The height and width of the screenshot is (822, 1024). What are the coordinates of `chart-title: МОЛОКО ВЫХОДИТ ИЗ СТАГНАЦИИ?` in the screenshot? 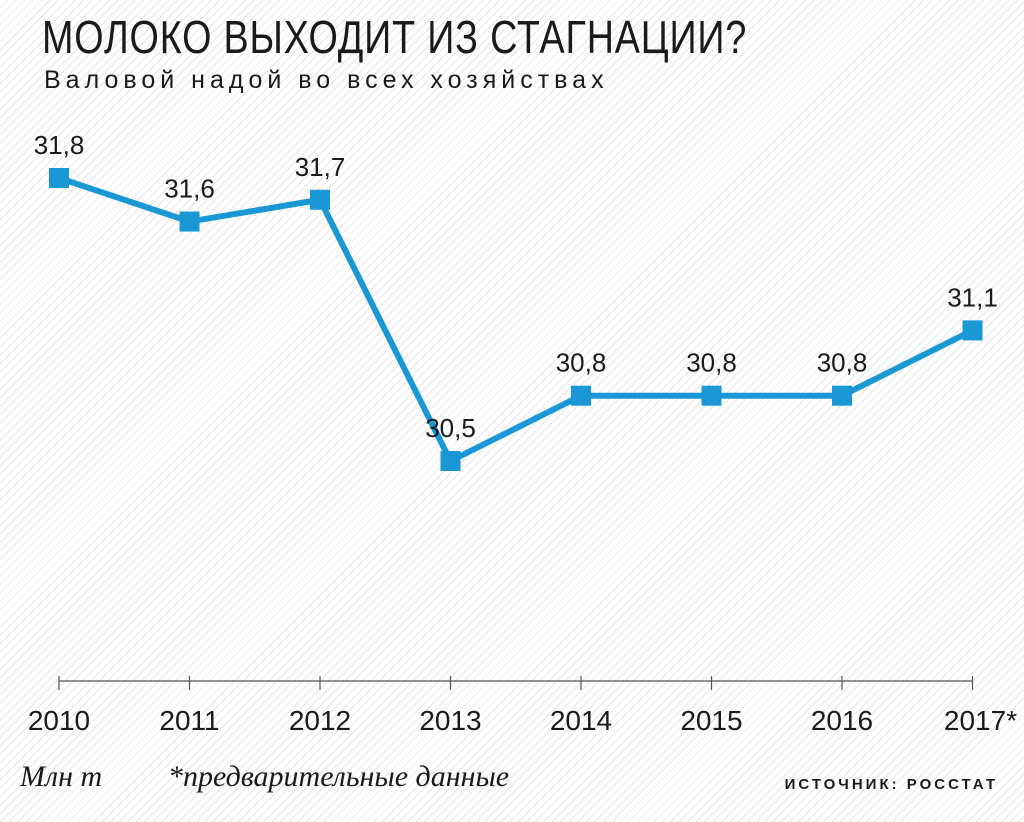 It's located at (395, 37).